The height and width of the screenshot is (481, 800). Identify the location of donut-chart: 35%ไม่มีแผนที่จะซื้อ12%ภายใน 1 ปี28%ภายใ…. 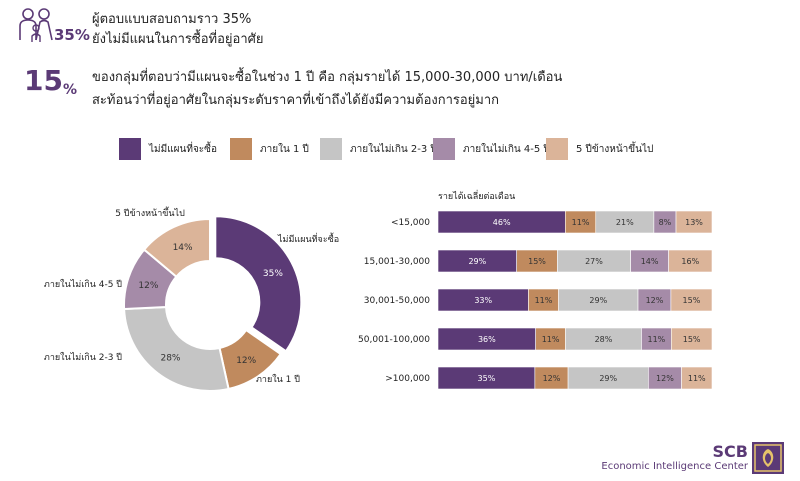
(191, 299).